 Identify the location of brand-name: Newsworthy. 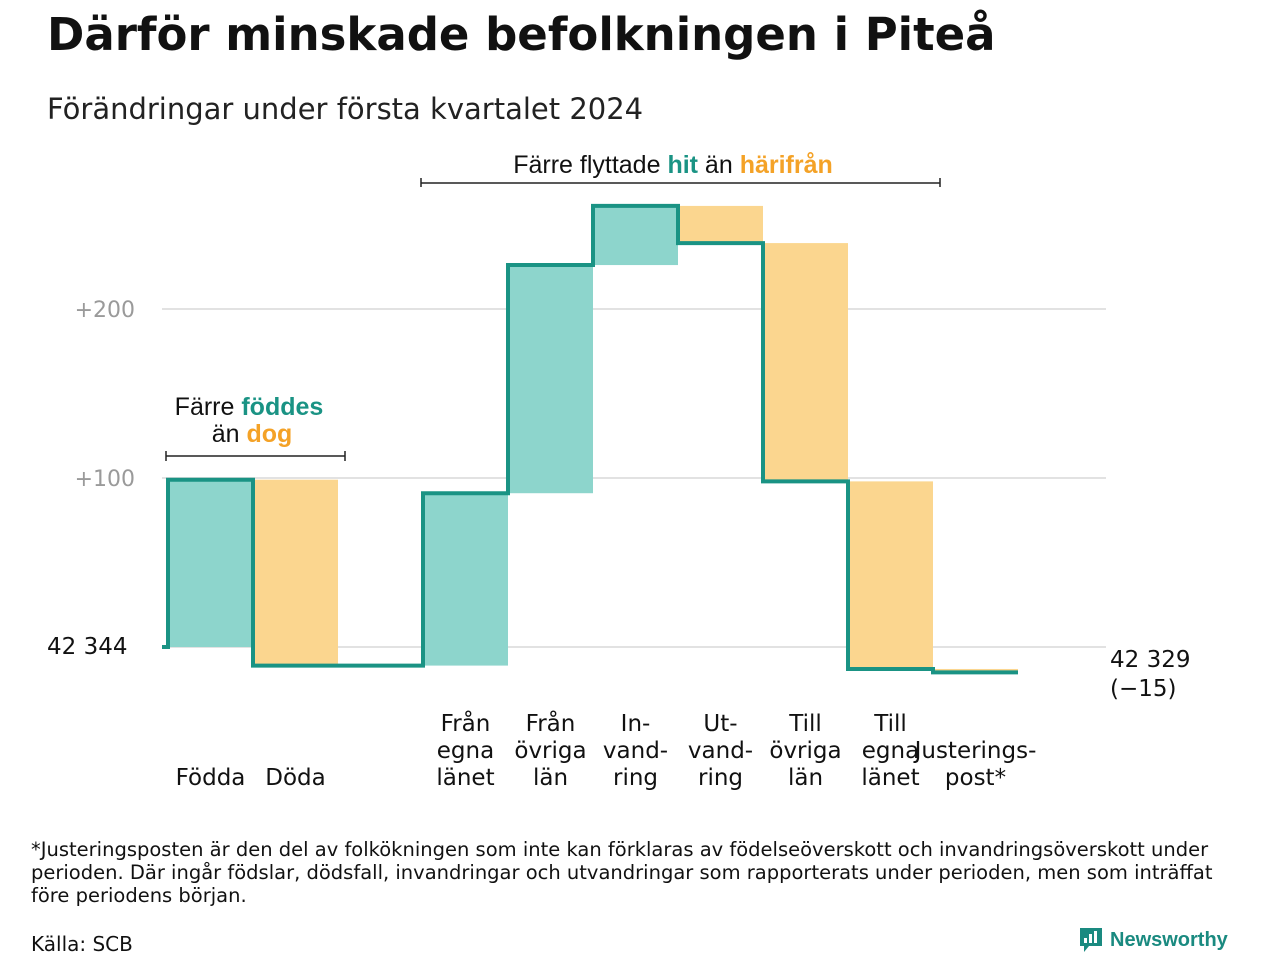
(1169, 939).